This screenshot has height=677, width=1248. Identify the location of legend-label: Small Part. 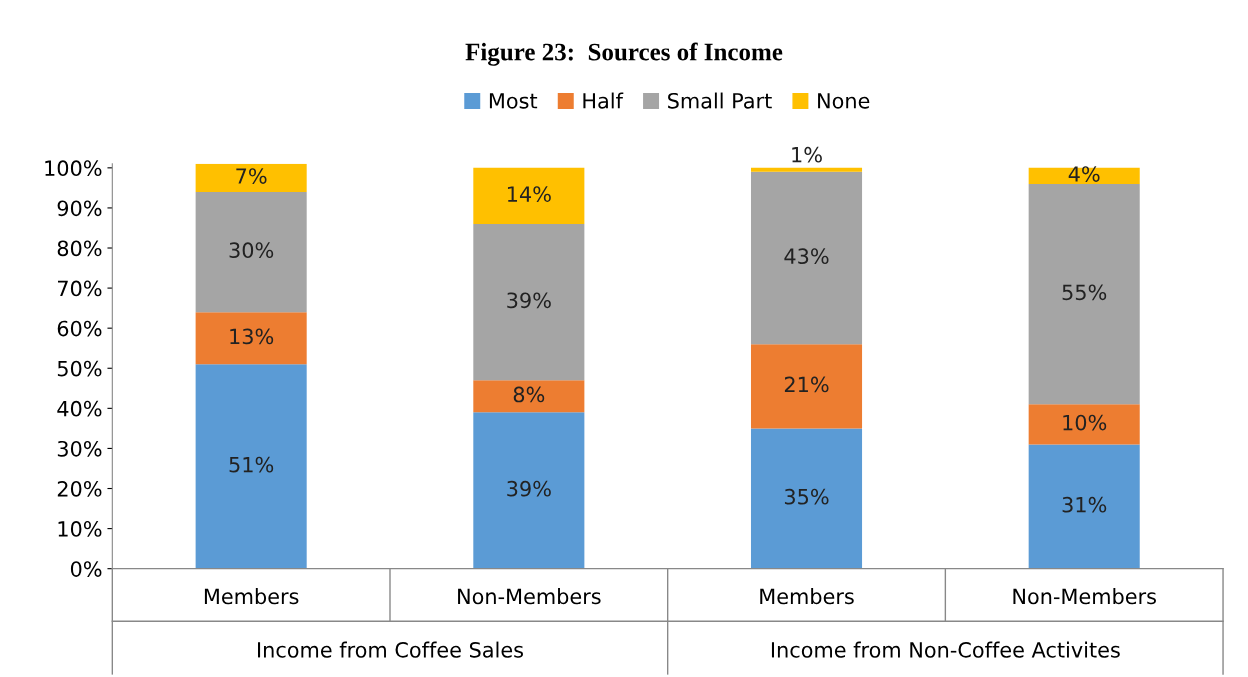
(720, 100).